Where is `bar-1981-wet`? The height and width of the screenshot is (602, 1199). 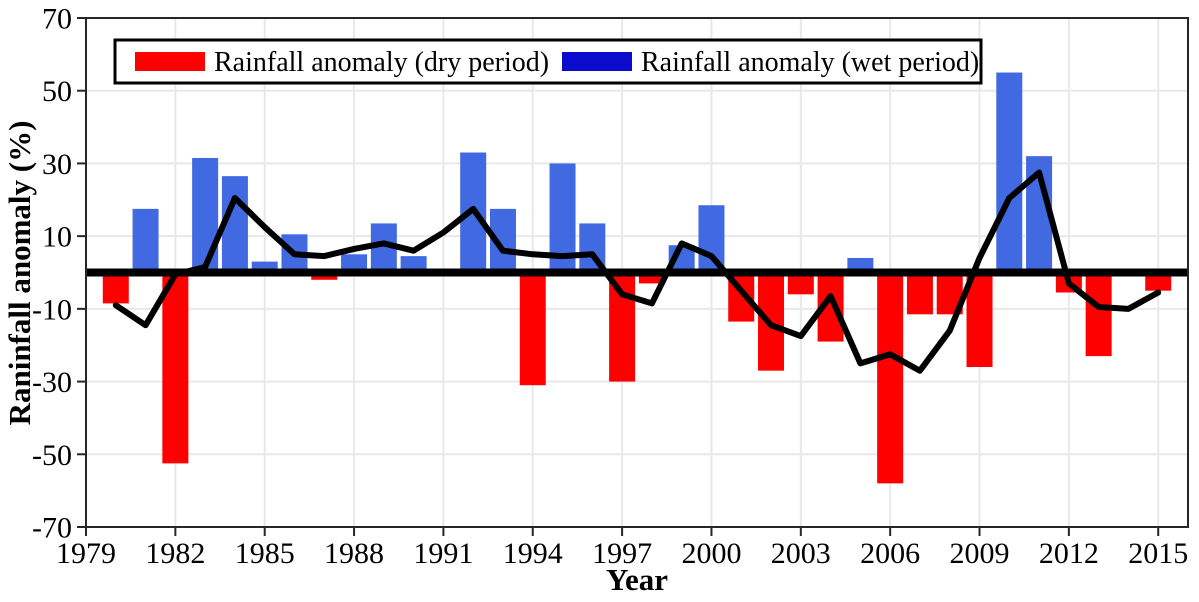
bar-1981-wet is located at coordinates (145, 240).